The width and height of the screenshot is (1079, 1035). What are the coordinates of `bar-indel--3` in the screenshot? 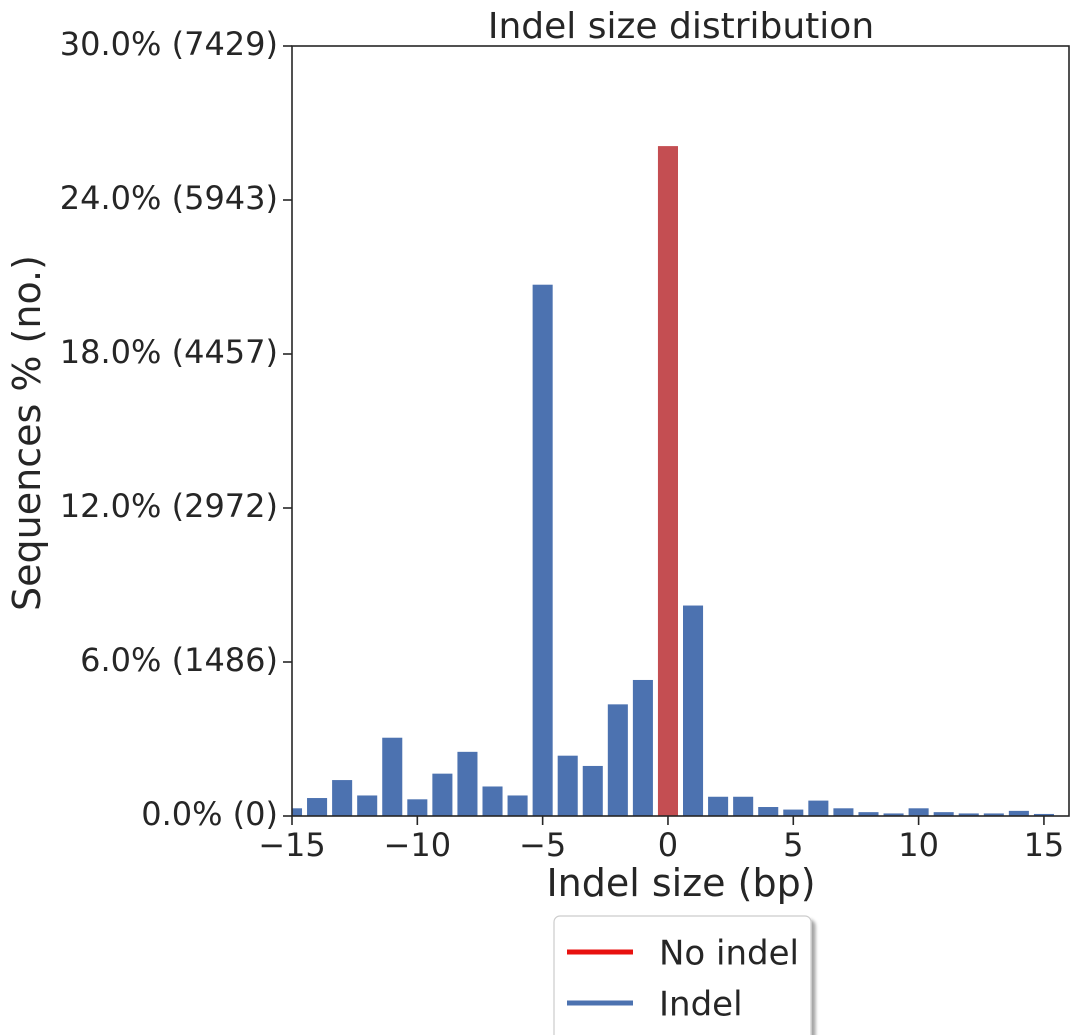 It's located at (592, 790).